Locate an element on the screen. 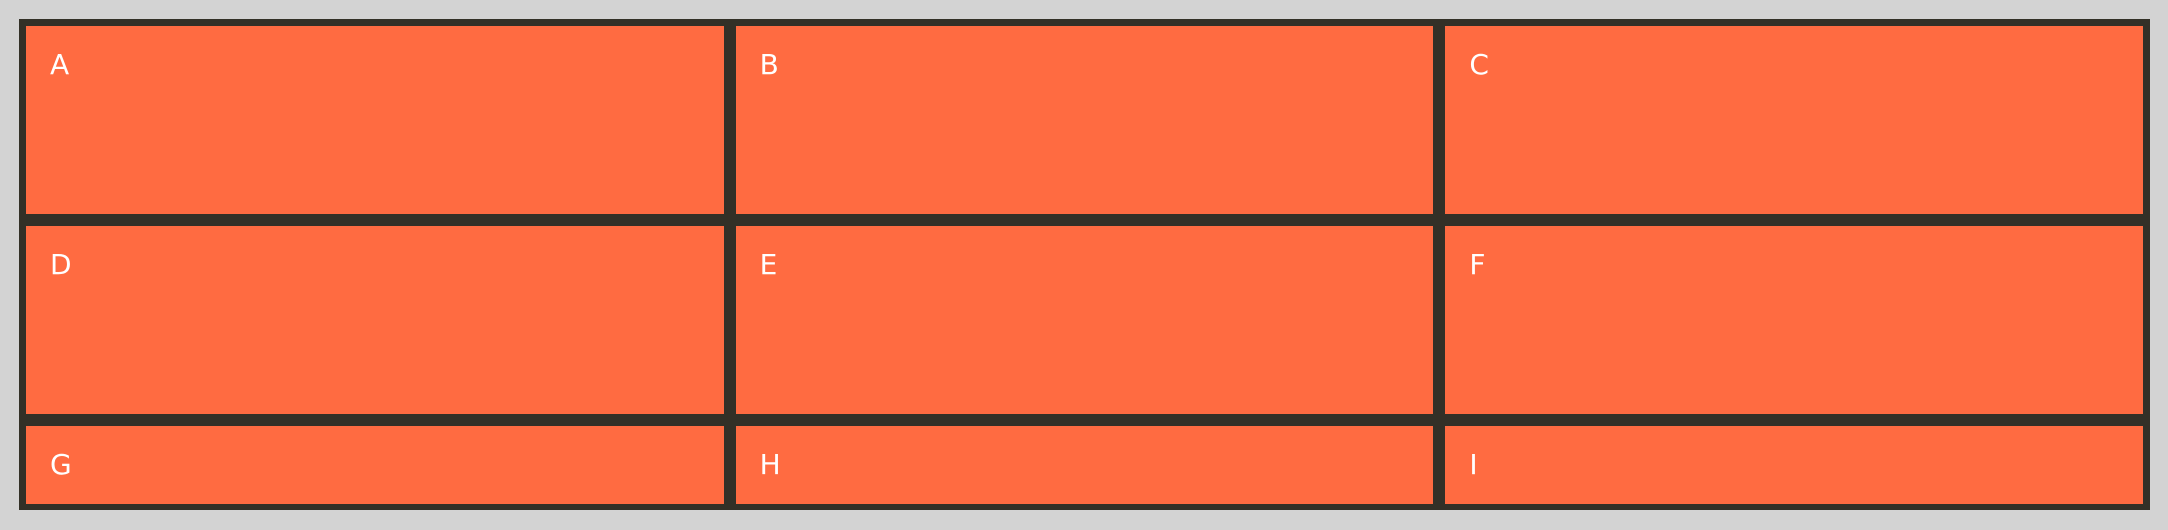 This screenshot has height=530, width=2168. grid-cell-g: G is located at coordinates (375, 465).